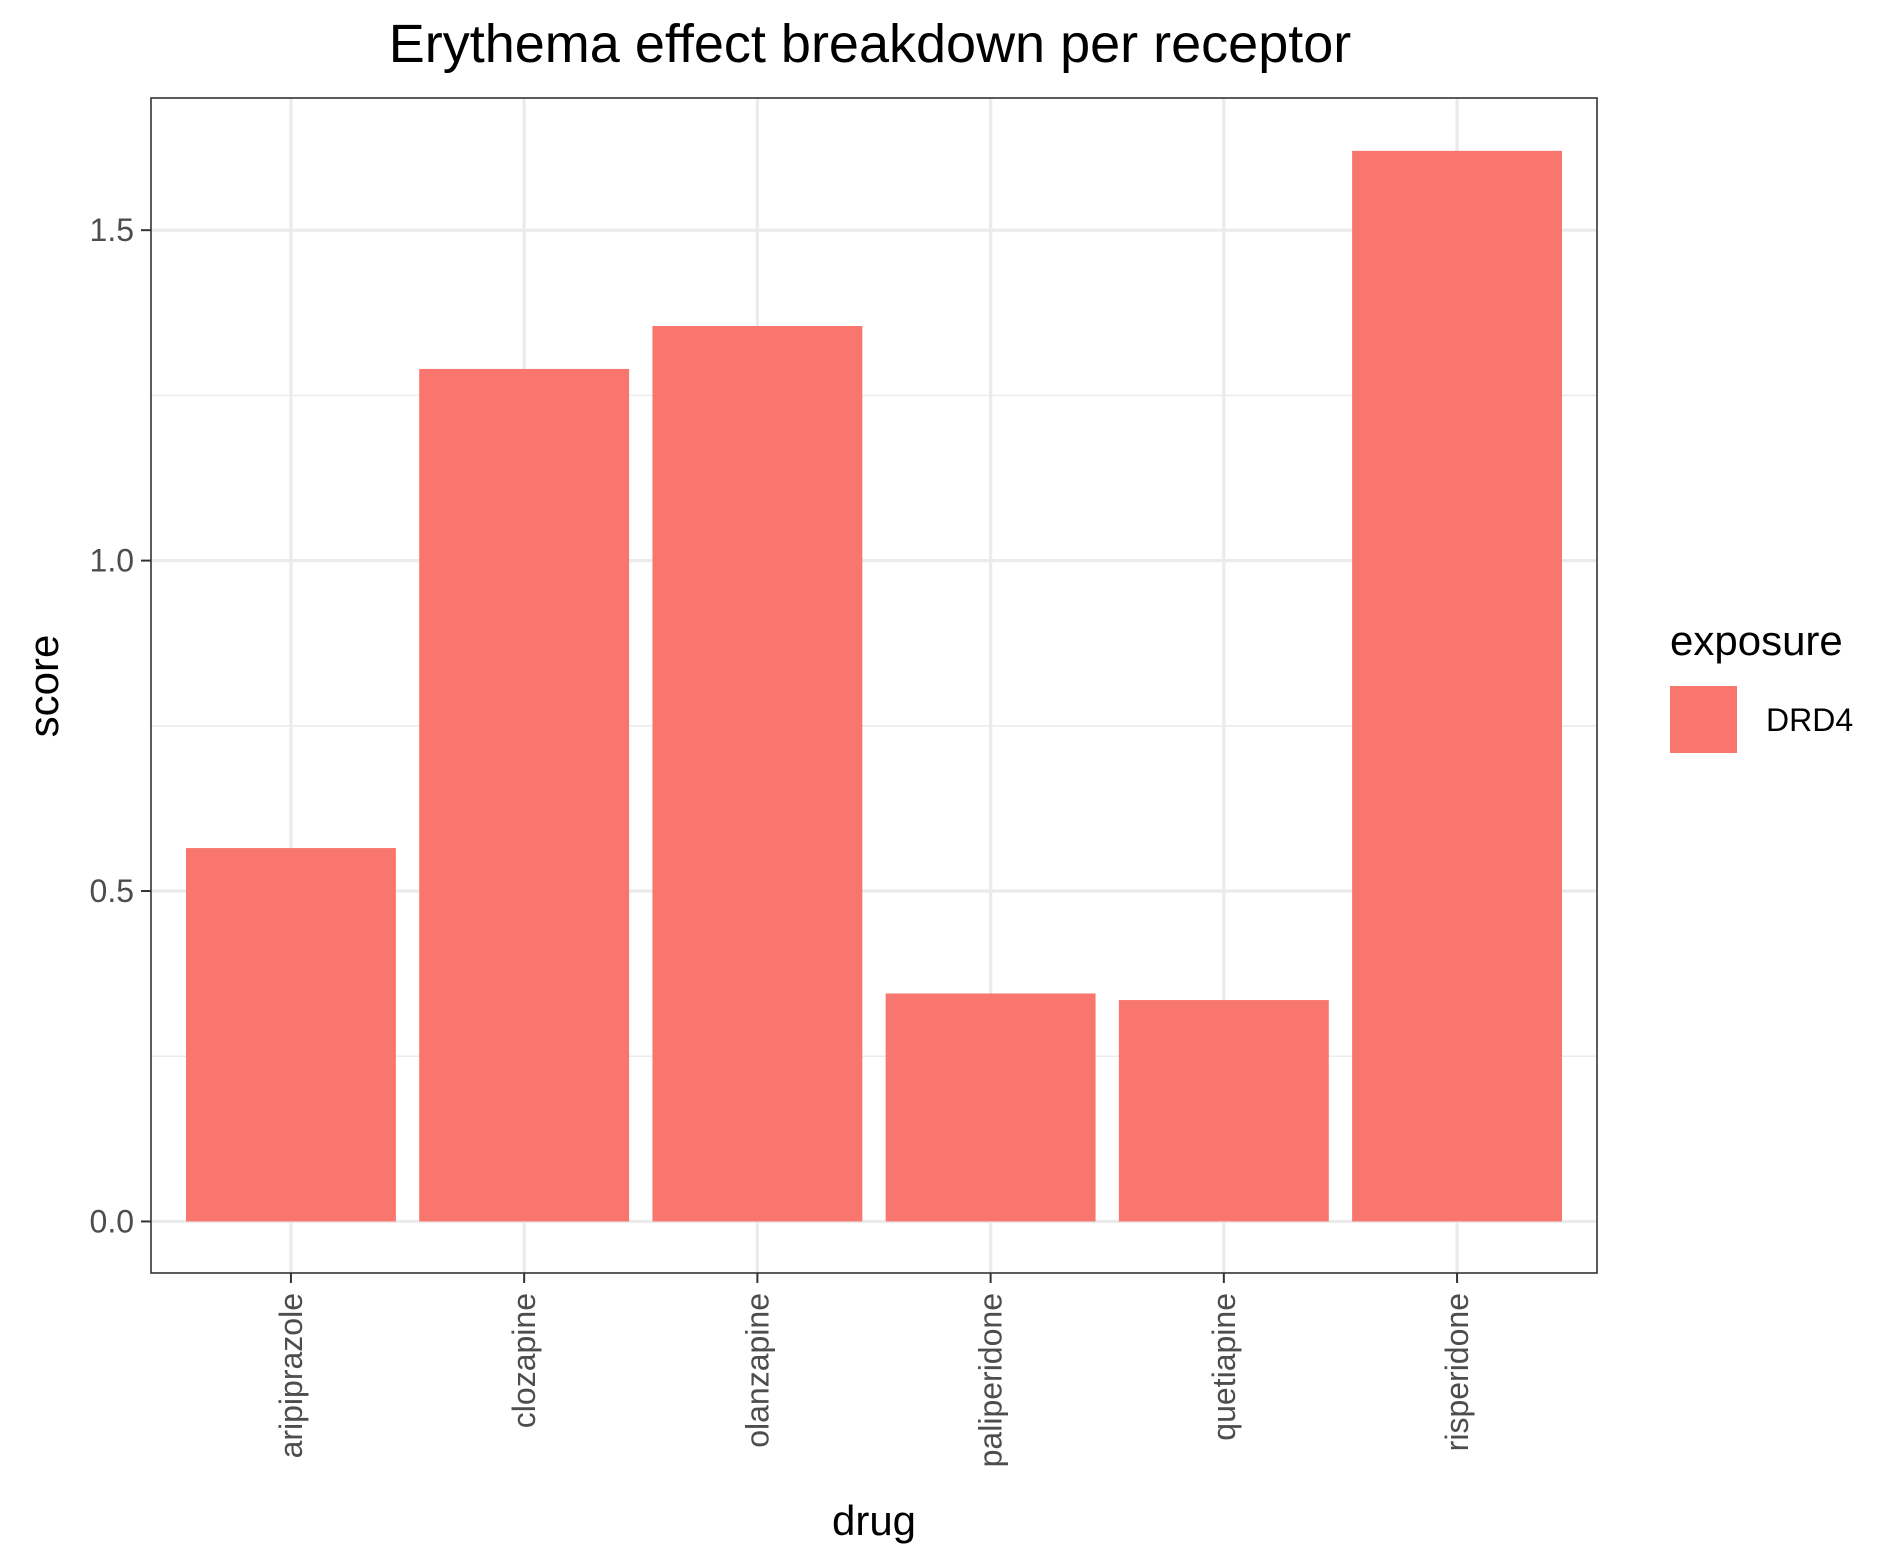  What do you see at coordinates (870, 44) in the screenshot?
I see `chart-title: Erythema effect breakdown per receptor` at bounding box center [870, 44].